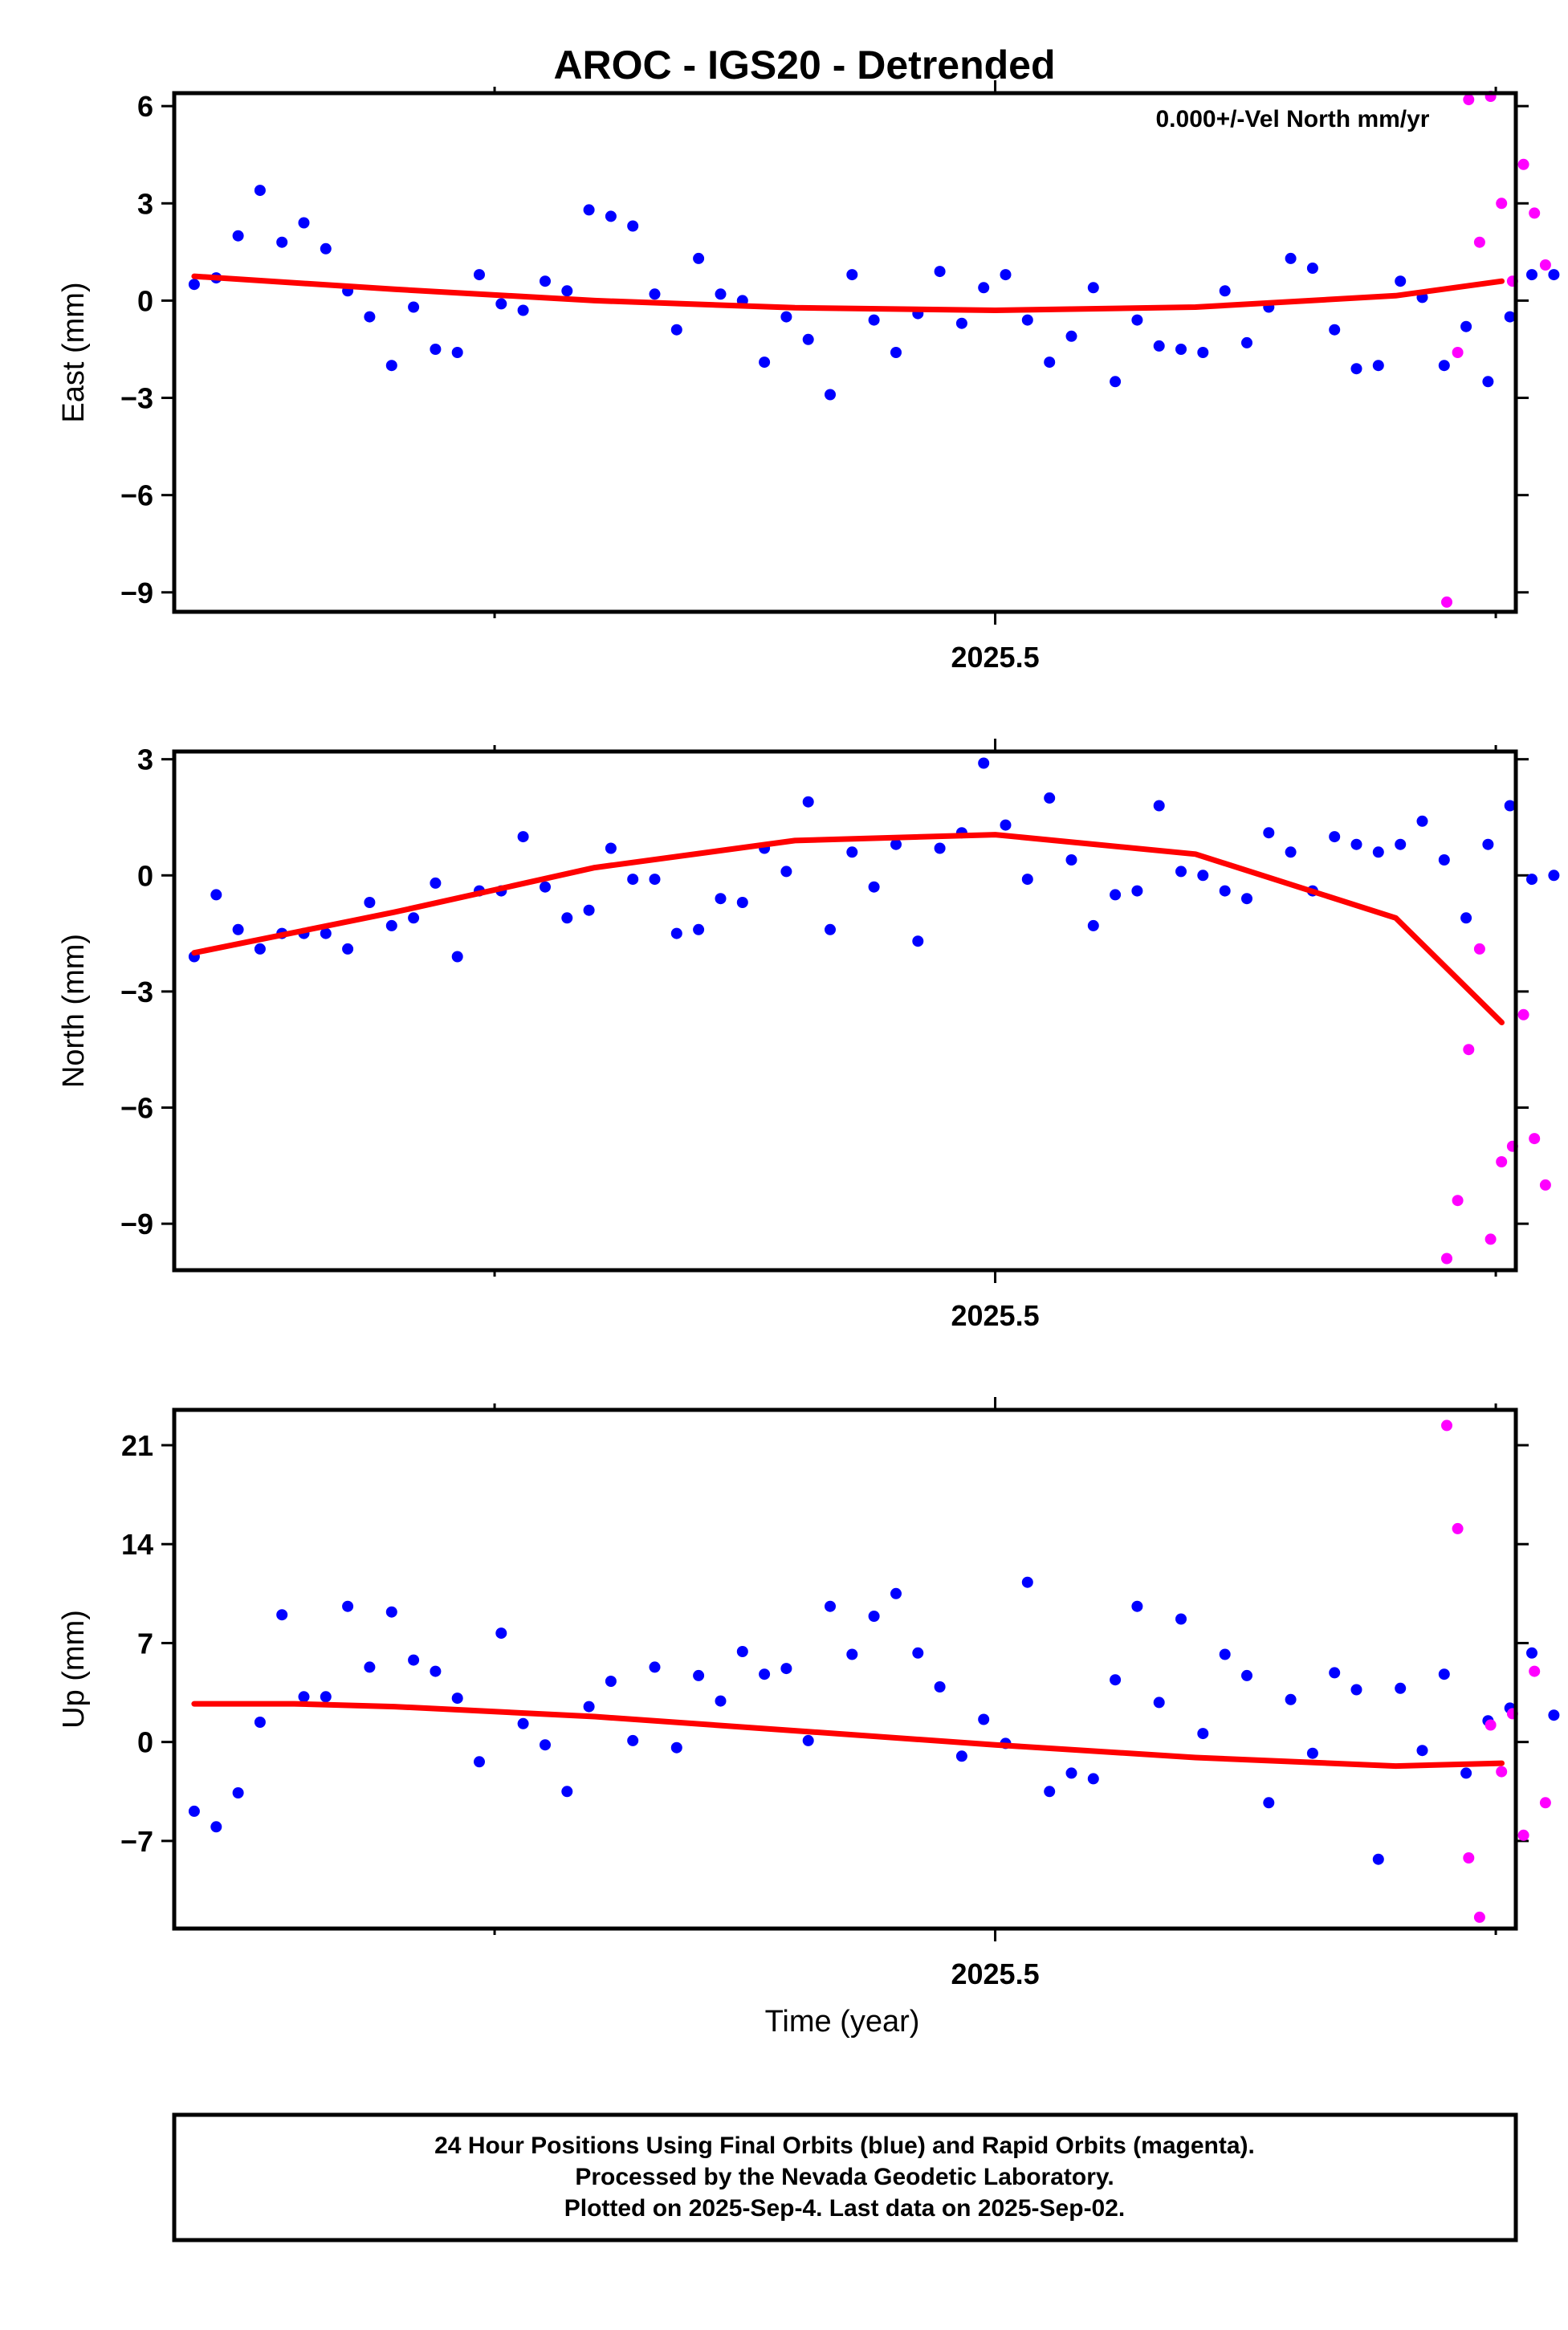  What do you see at coordinates (136, 1108) in the screenshot?
I see `north-panel-ytick-label: −6` at bounding box center [136, 1108].